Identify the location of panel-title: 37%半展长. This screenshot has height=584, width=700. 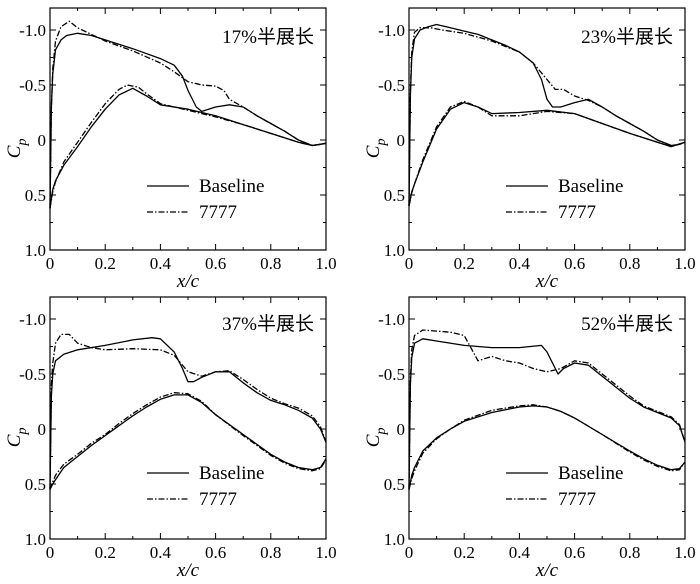
(268, 324).